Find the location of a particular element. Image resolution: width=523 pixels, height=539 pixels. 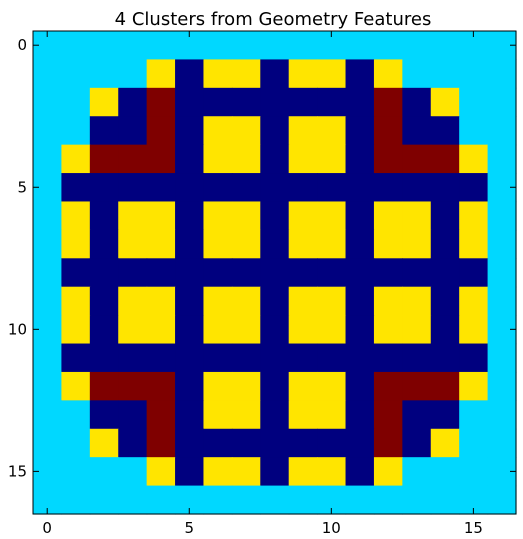

y-tick-label: 10 is located at coordinates (17, 329).